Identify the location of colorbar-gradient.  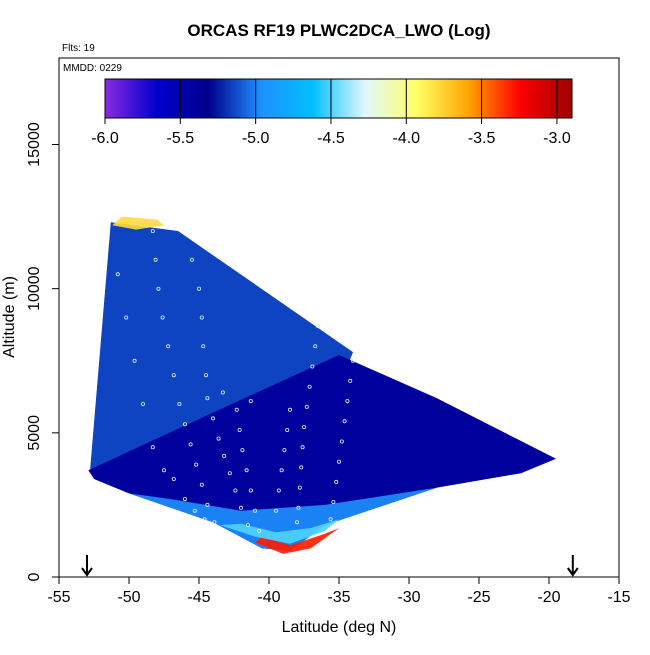
(338, 98).